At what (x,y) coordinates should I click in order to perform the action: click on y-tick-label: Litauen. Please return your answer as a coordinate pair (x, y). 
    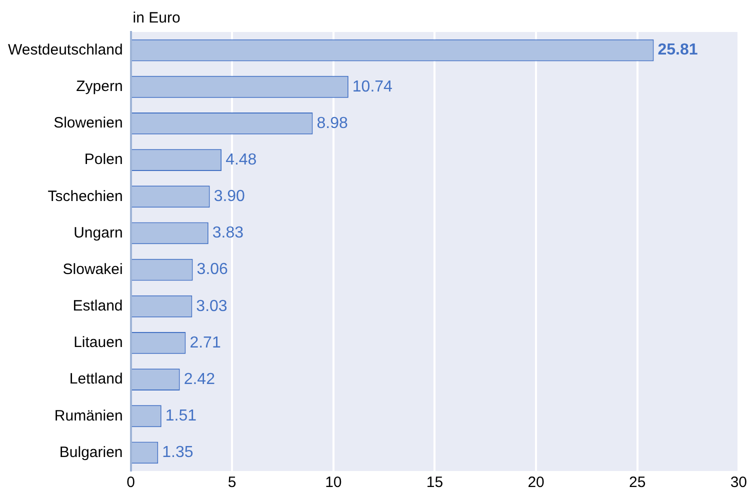
    Looking at the image, I should click on (98, 343).